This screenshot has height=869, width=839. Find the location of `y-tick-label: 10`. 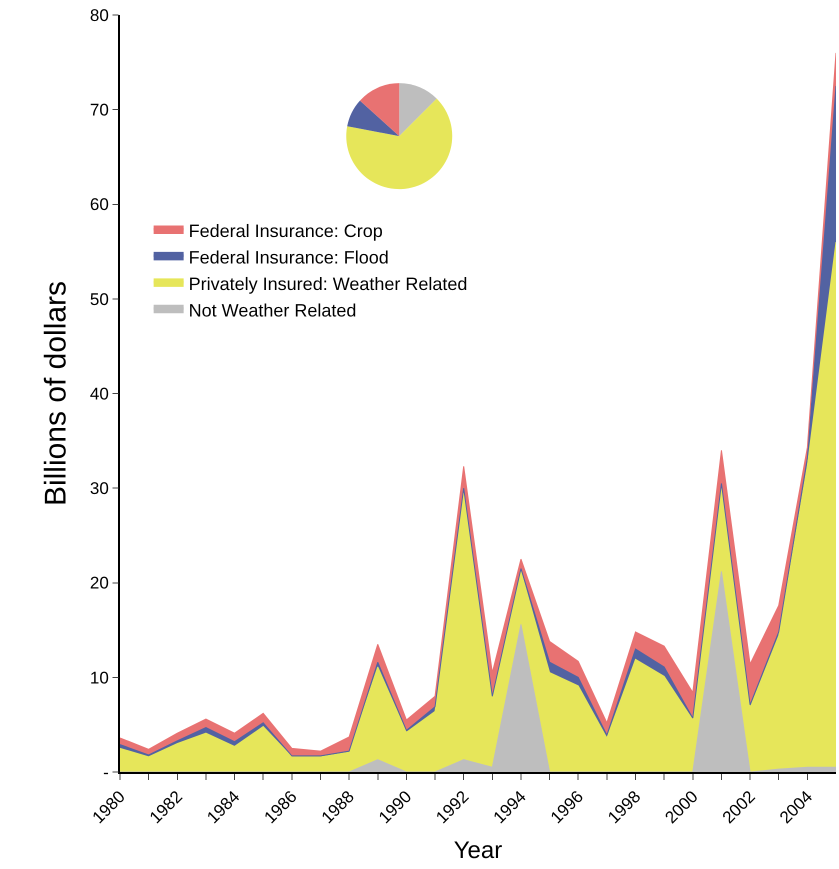

y-tick-label: 10 is located at coordinates (99, 678).